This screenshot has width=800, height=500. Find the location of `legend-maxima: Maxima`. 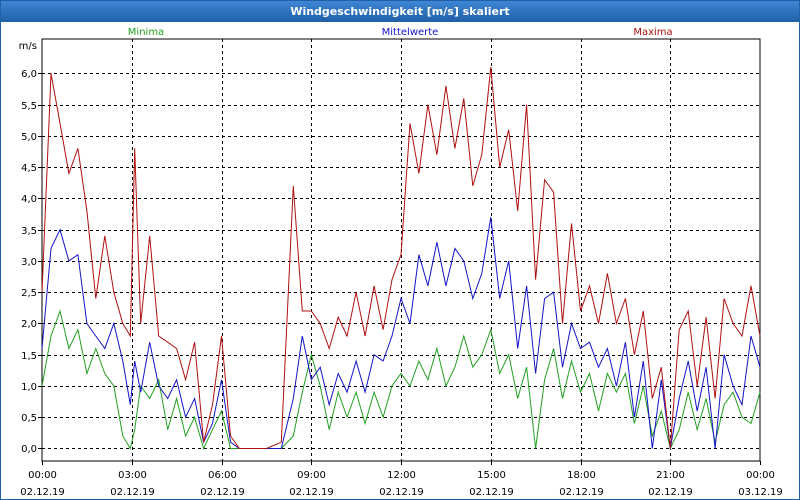

legend-maxima: Maxima is located at coordinates (652, 32).